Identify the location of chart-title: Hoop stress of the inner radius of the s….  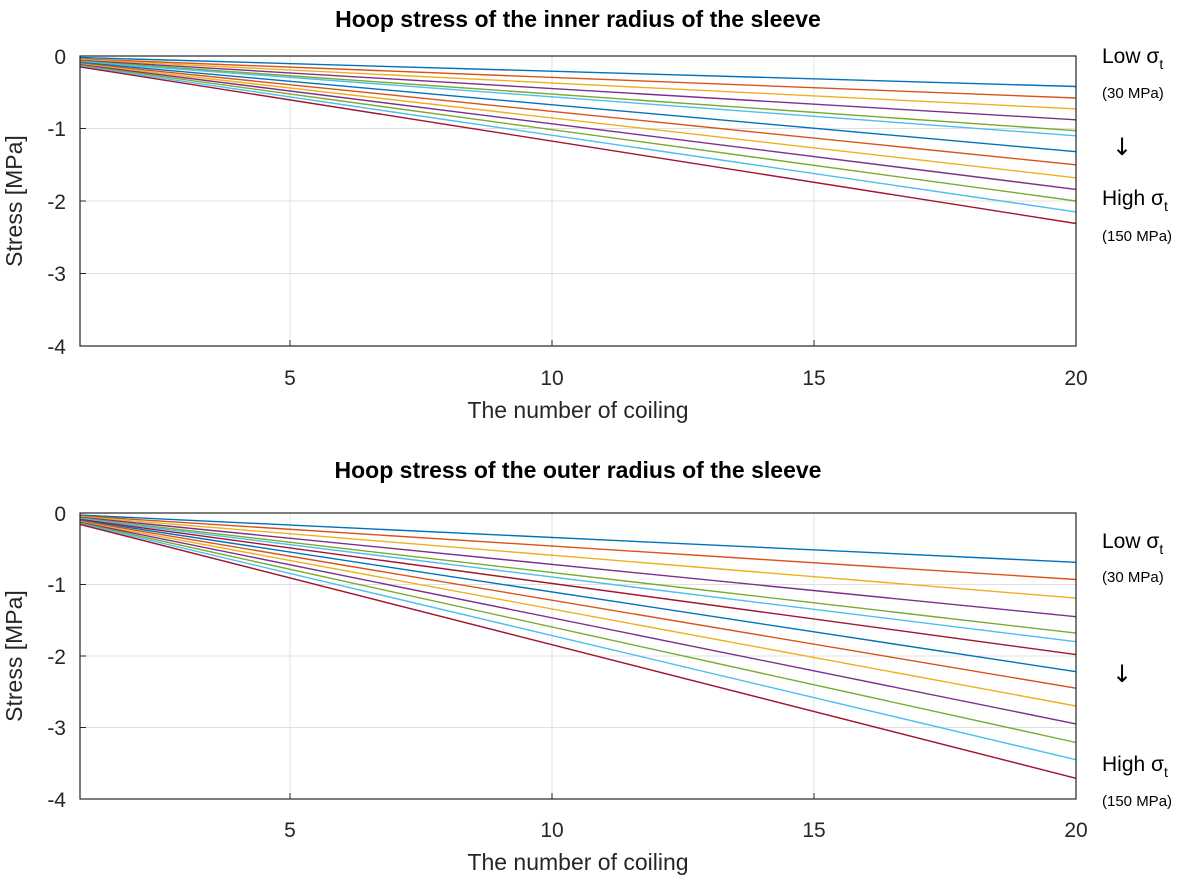
(578, 19).